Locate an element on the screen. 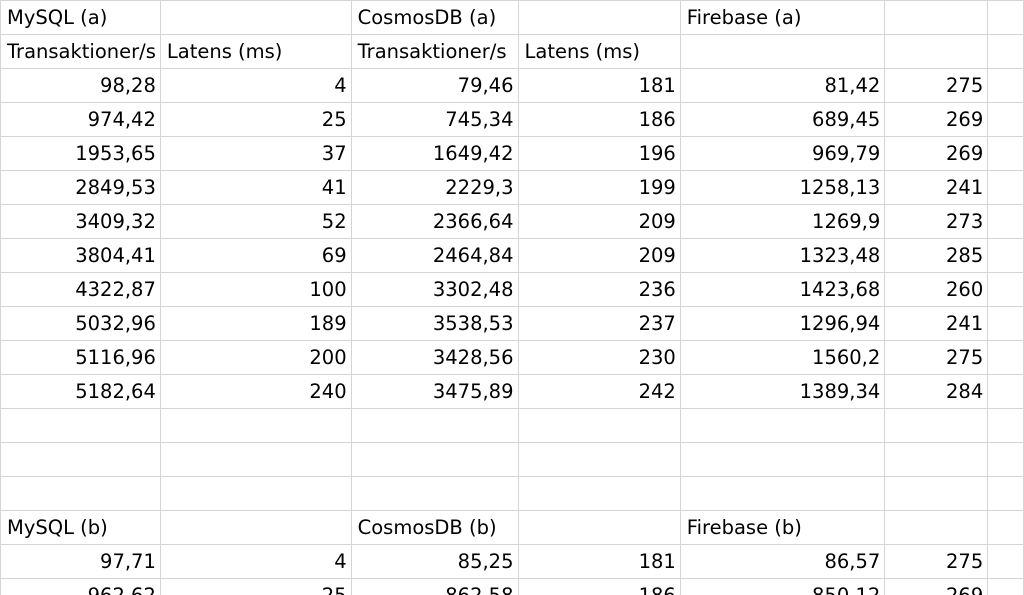 This screenshot has height=595, width=1024. table-cell: 974,42 is located at coordinates (80, 119).